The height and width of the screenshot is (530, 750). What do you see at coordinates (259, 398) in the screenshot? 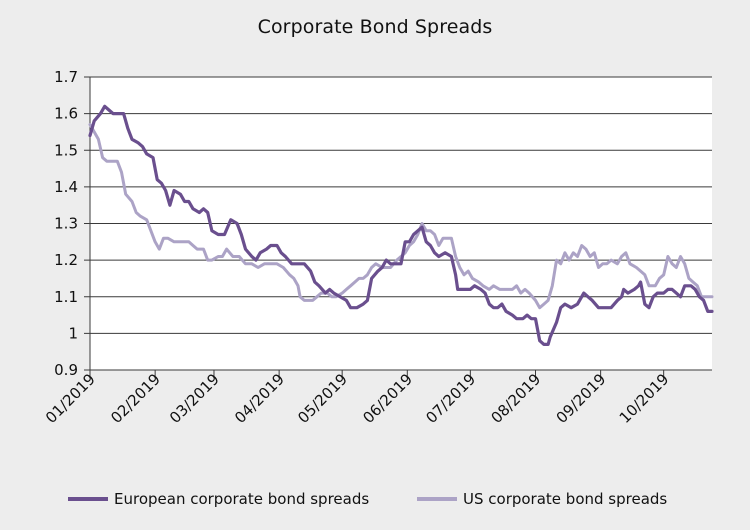
I see `x-tick-label: 04/2019` at bounding box center [259, 398].